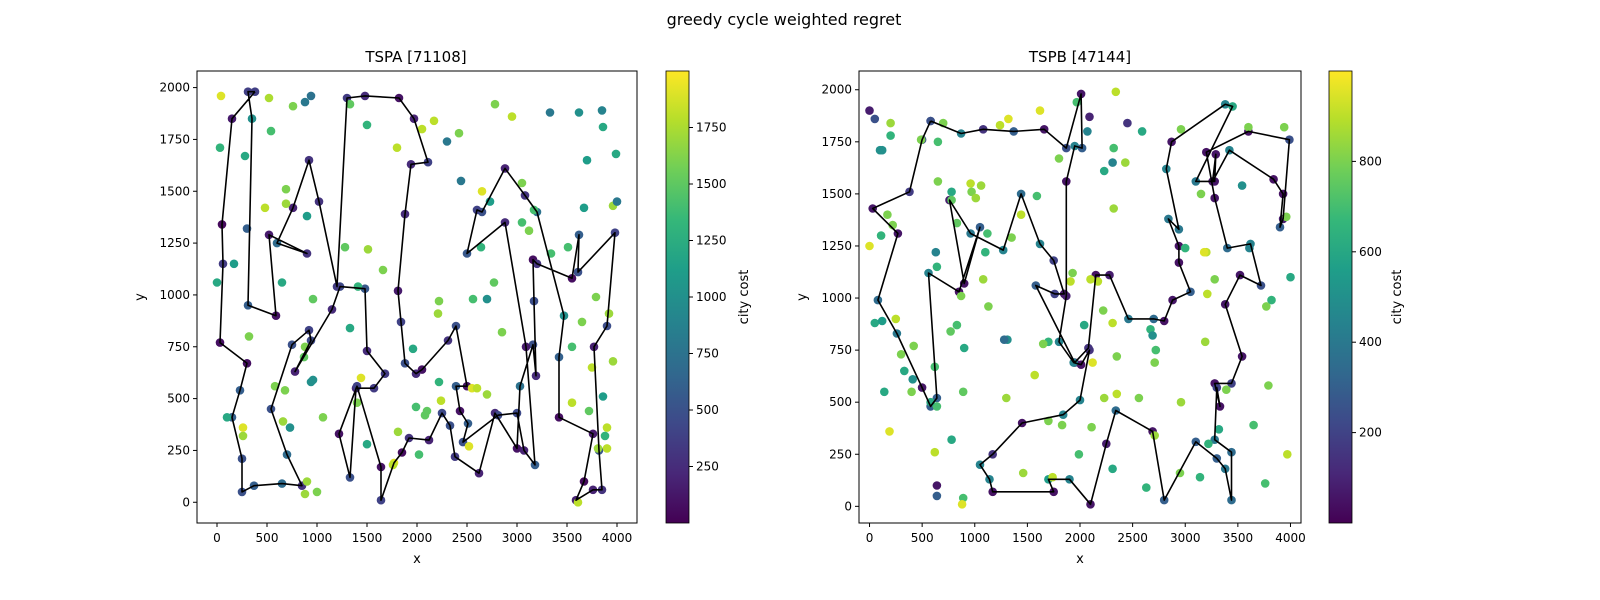  Describe the element at coordinates (870, 538) in the screenshot. I see `x-tick-label: 0` at that location.